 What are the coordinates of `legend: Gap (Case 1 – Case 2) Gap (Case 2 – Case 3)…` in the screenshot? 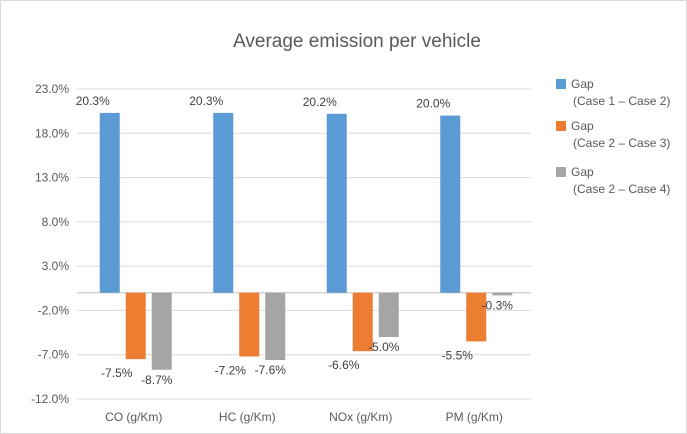 It's located at (613, 136).